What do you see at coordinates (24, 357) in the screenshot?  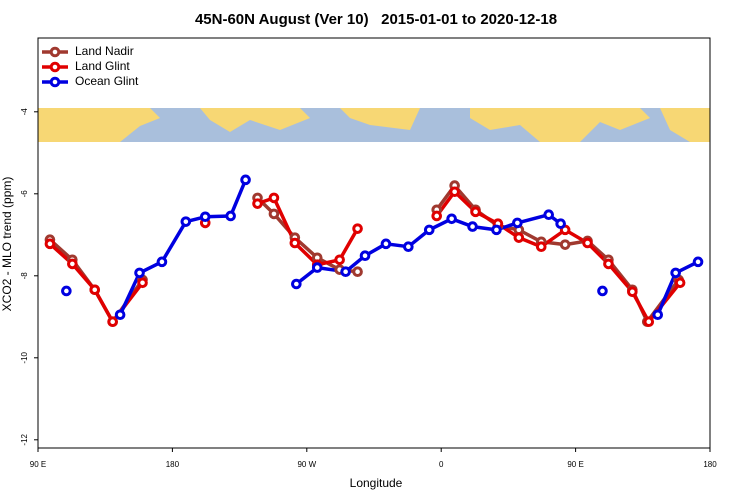 I see `y-tick-label: -10` at bounding box center [24, 357].